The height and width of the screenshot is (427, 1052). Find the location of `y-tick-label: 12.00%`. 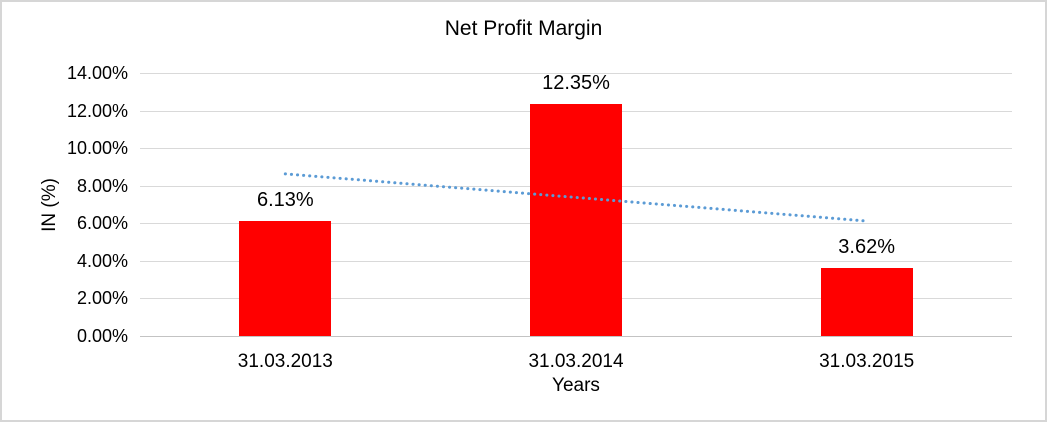

y-tick-label: 12.00% is located at coordinates (97, 111).